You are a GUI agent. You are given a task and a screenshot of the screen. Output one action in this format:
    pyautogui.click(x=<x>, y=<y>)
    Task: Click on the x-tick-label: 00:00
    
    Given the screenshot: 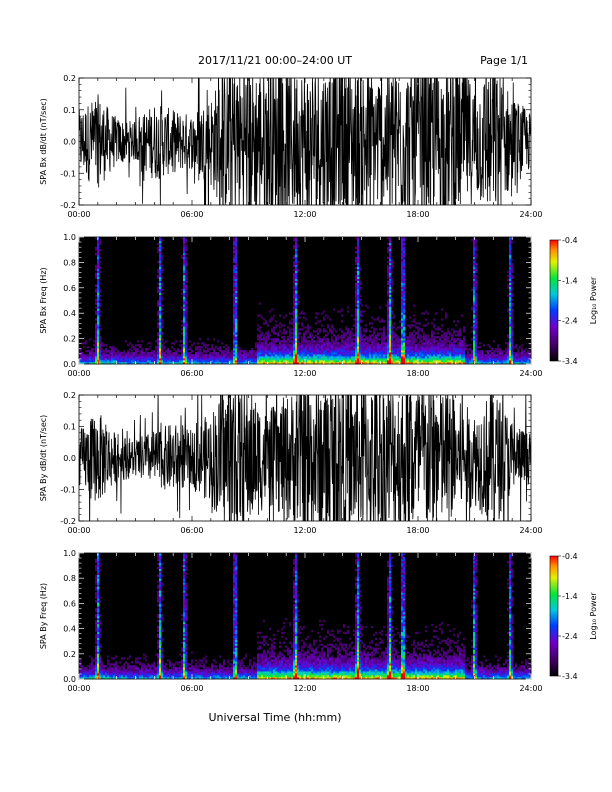 What is the action you would take?
    pyautogui.click(x=78, y=214)
    